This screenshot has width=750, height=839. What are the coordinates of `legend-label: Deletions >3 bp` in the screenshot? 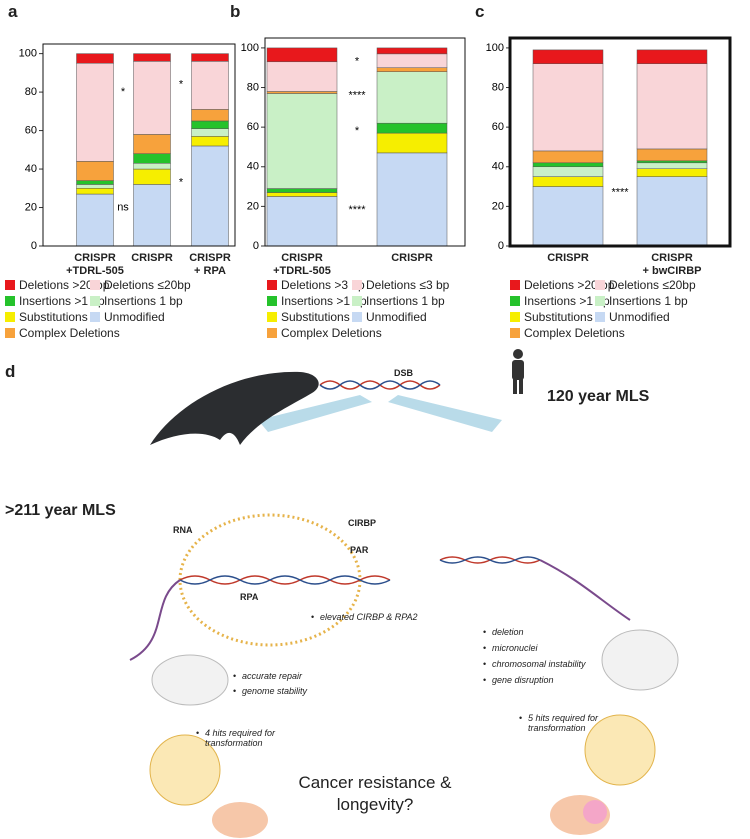 It's located at (323, 285).